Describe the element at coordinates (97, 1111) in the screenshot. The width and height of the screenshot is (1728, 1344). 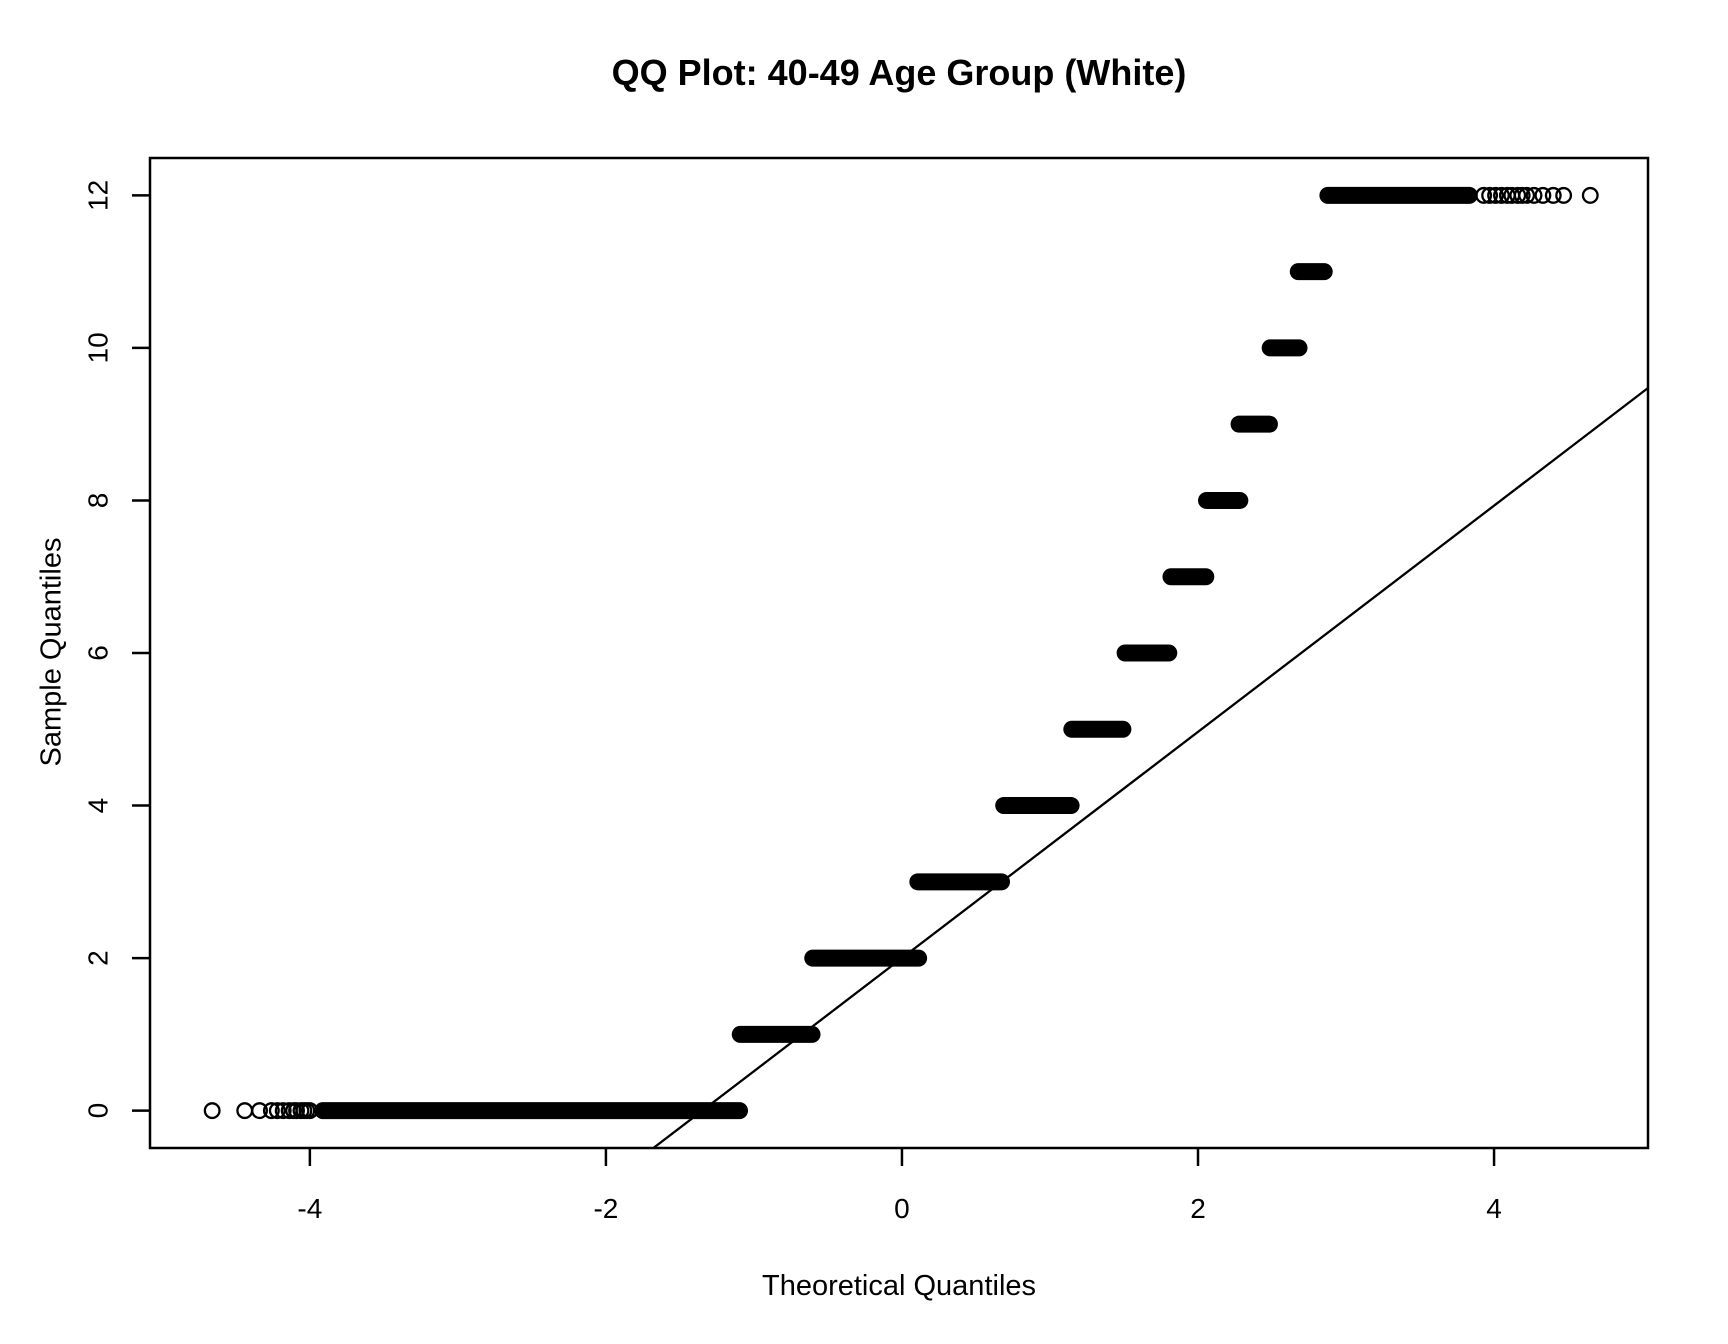
I see `y-tick-label: 0` at that location.